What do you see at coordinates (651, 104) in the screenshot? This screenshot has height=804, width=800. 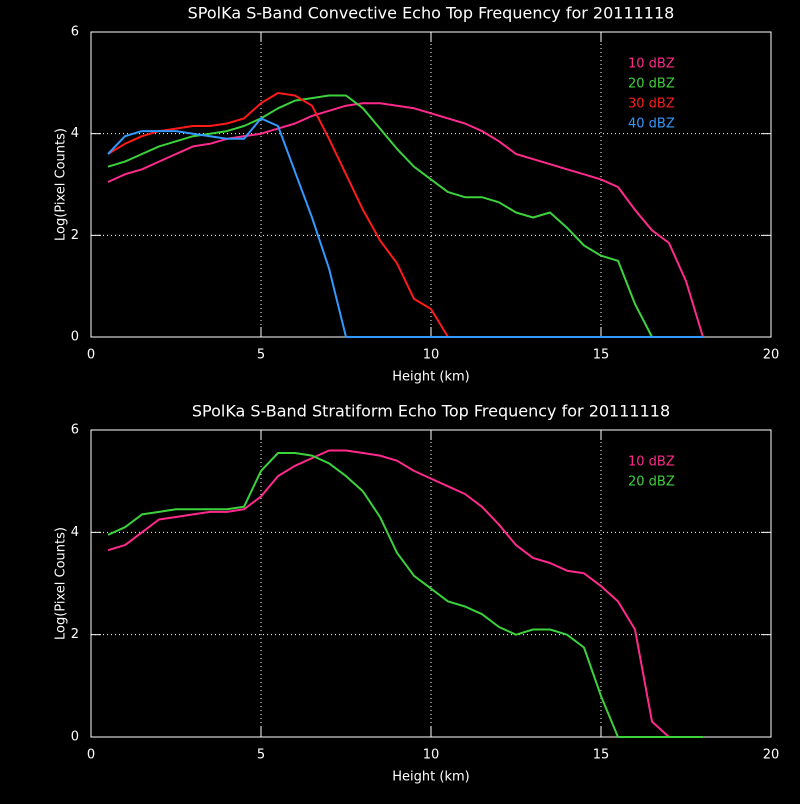 I see `legend-label: 30 dBZ` at bounding box center [651, 104].